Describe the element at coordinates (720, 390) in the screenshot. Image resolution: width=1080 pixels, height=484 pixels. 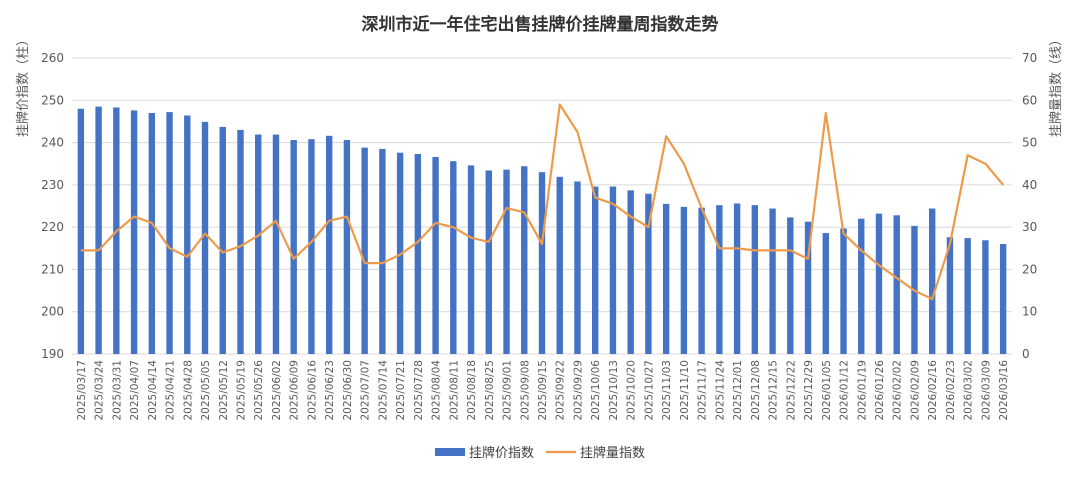
I see `x-tick-label: 2025/11/24` at that location.